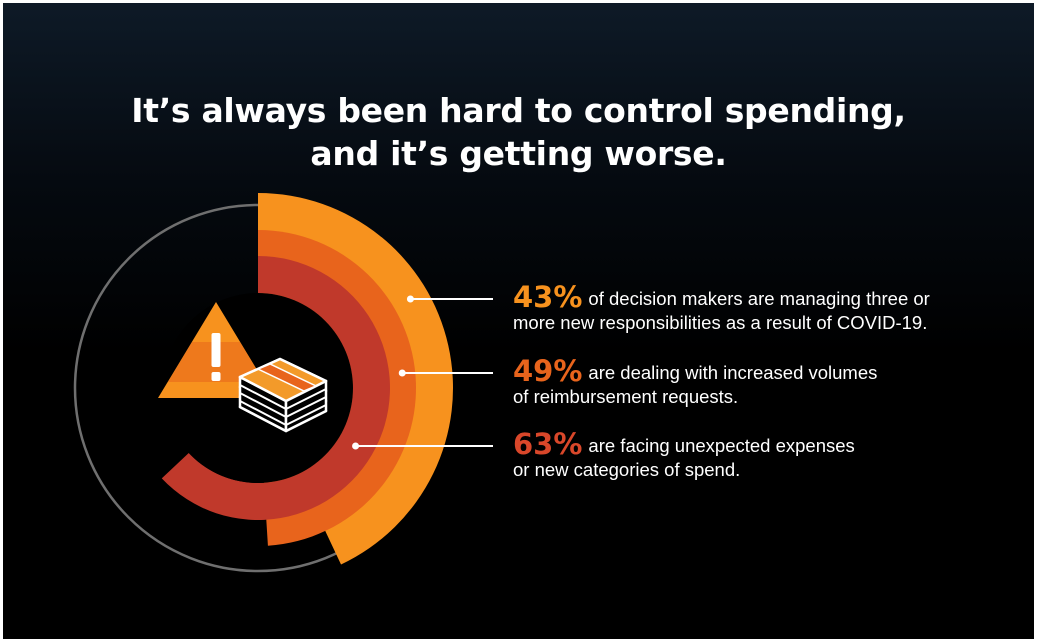 This screenshot has width=1037, height=642. What do you see at coordinates (518, 153) in the screenshot?
I see `title-line-2: and it’s getting worse.` at bounding box center [518, 153].